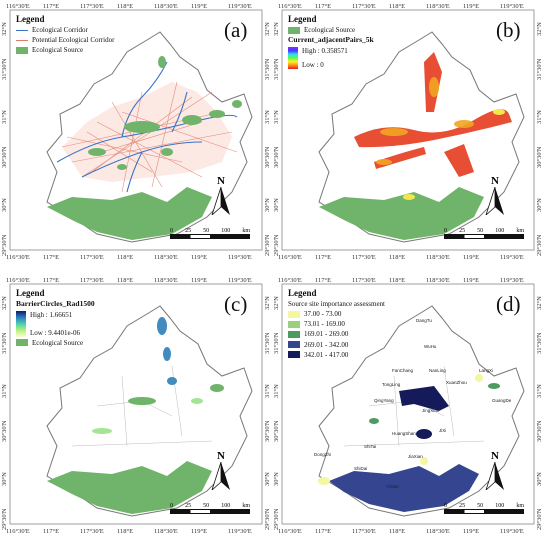 This screenshot has width=546, height=550. Describe the element at coordinates (326, 344) in the screenshot. I see `legend-label: 269.01 - 342.00` at that location.